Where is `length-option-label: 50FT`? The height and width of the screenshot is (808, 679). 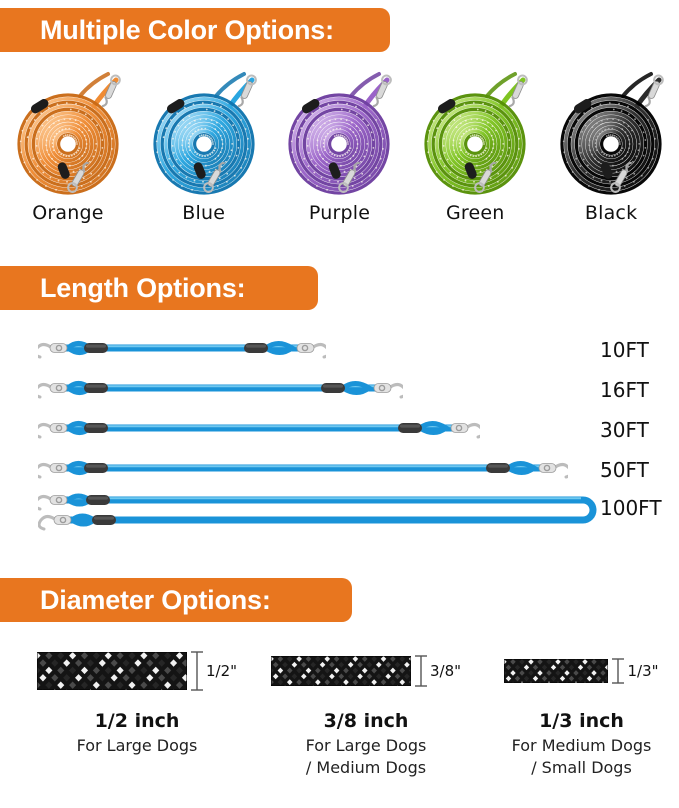 length-option-label: 50FT is located at coordinates (624, 470).